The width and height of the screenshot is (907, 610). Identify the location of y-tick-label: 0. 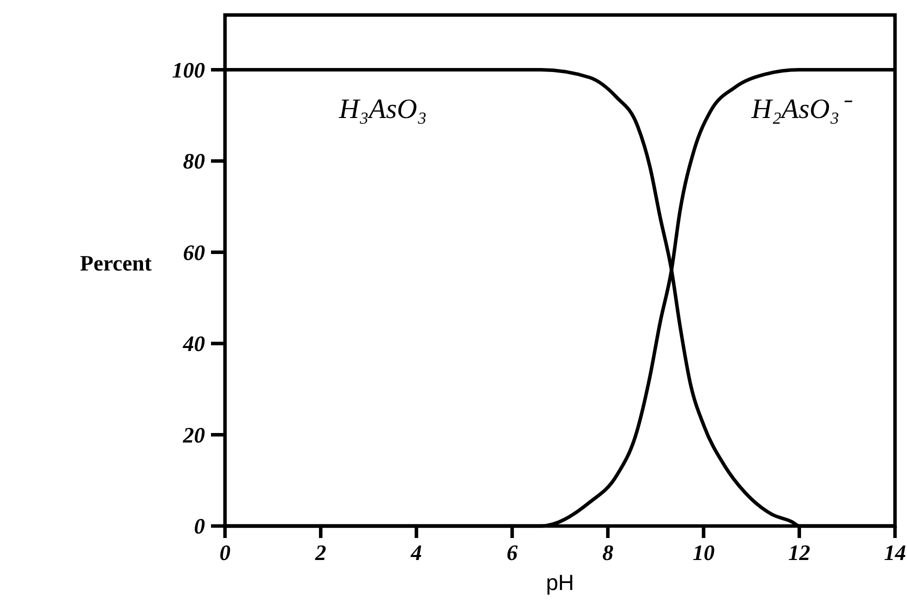
(199, 526).